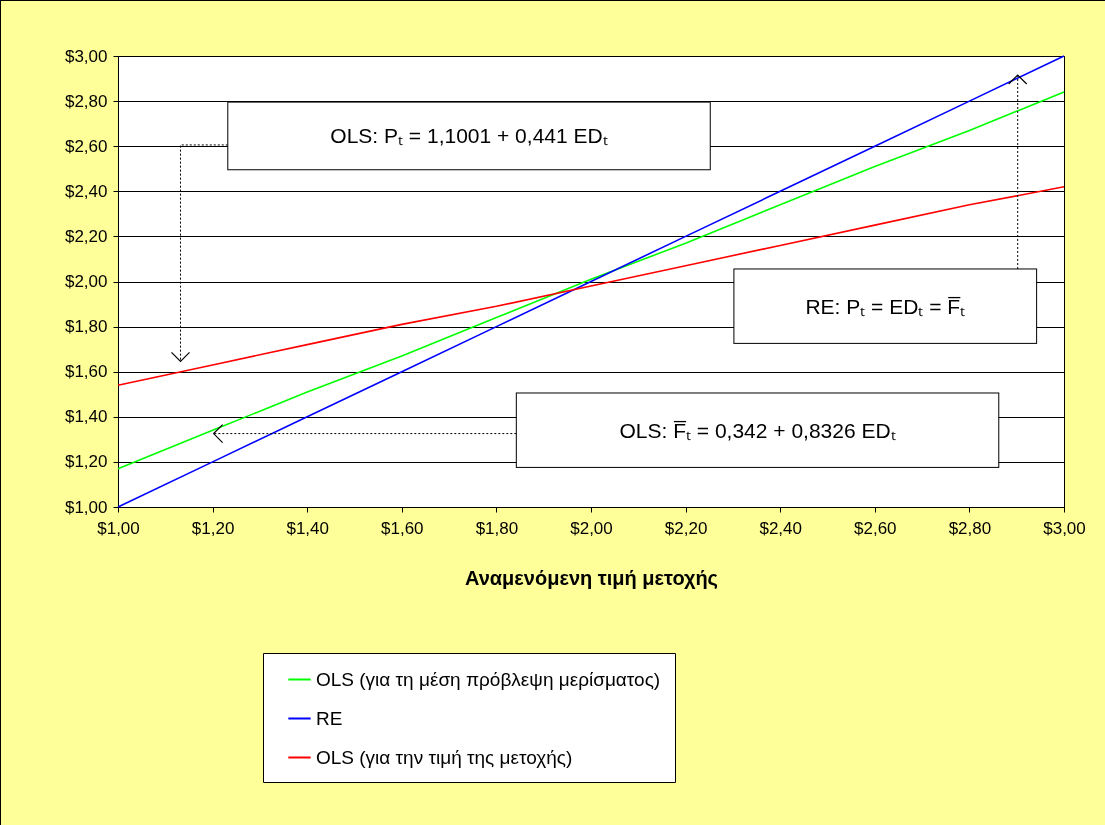 Image resolution: width=1105 pixels, height=825 pixels. What do you see at coordinates (86, 281) in the screenshot?
I see `y-tick-label: $2,00` at bounding box center [86, 281].